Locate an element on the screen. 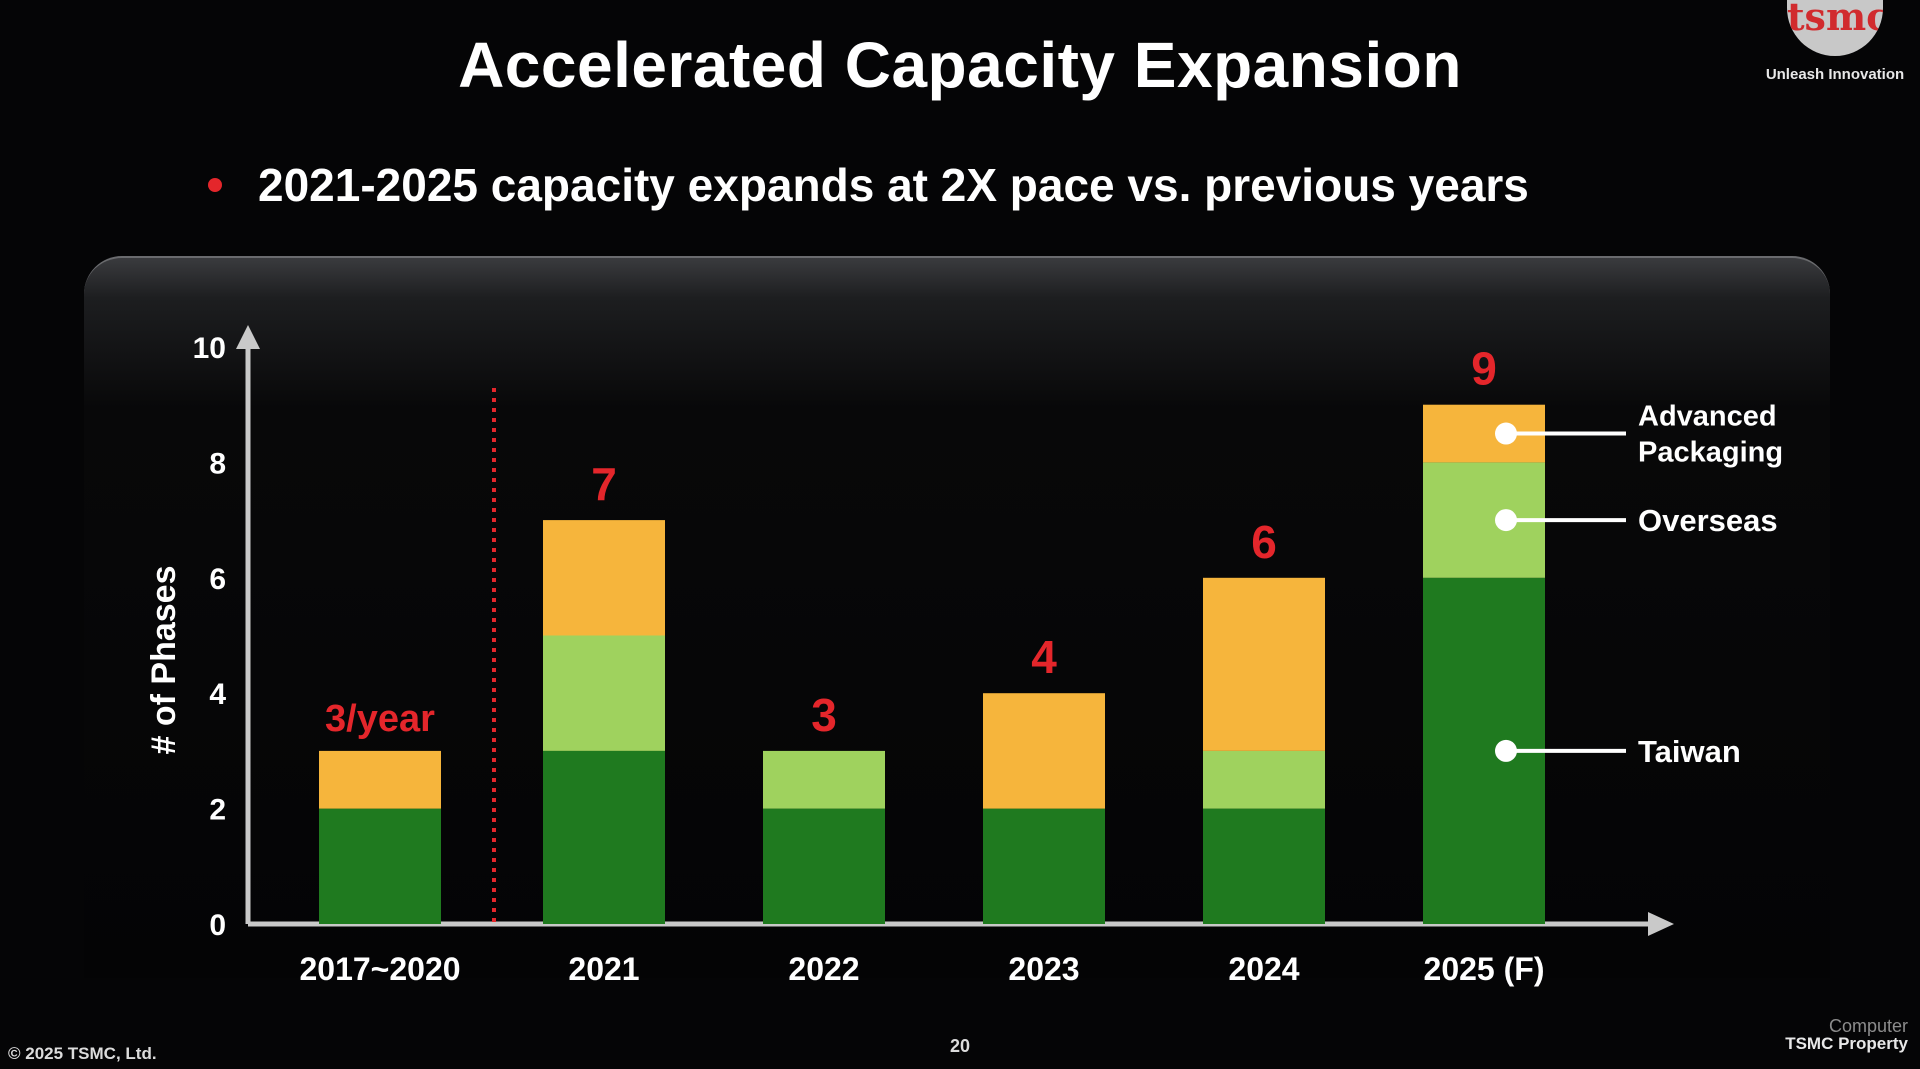  page-number: 20 is located at coordinates (960, 1046).